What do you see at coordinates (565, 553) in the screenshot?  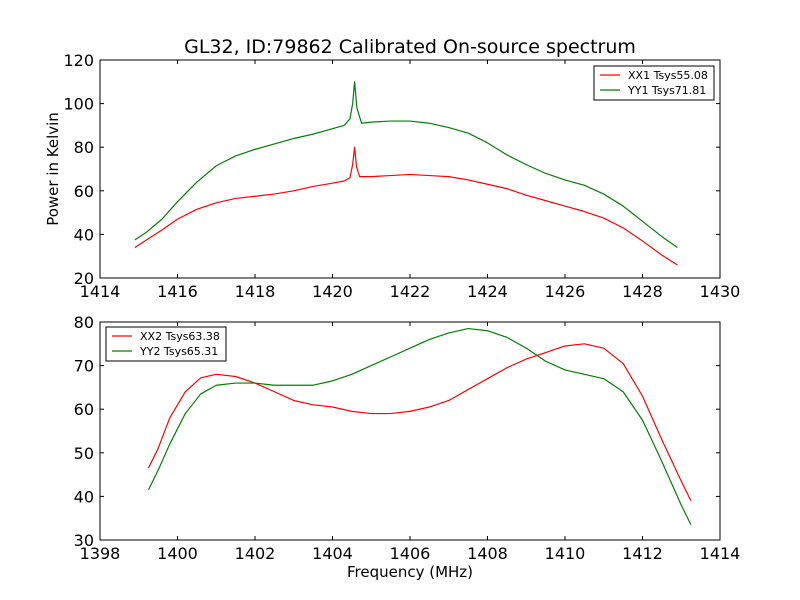 I see `x-tick-label: 1410` at bounding box center [565, 553].